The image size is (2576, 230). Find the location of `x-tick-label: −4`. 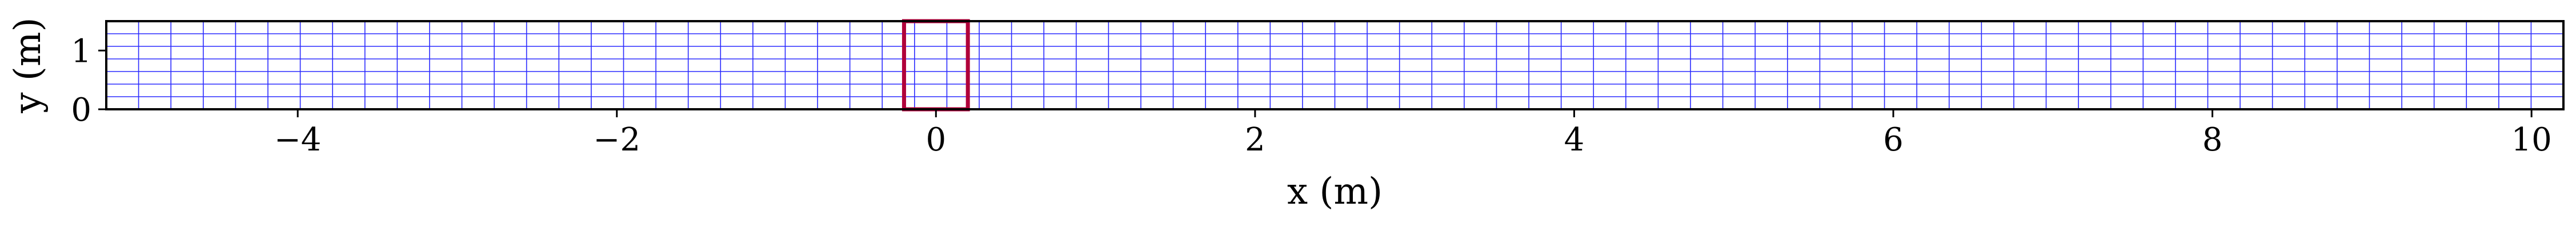

x-tick-label: −4 is located at coordinates (298, 139).